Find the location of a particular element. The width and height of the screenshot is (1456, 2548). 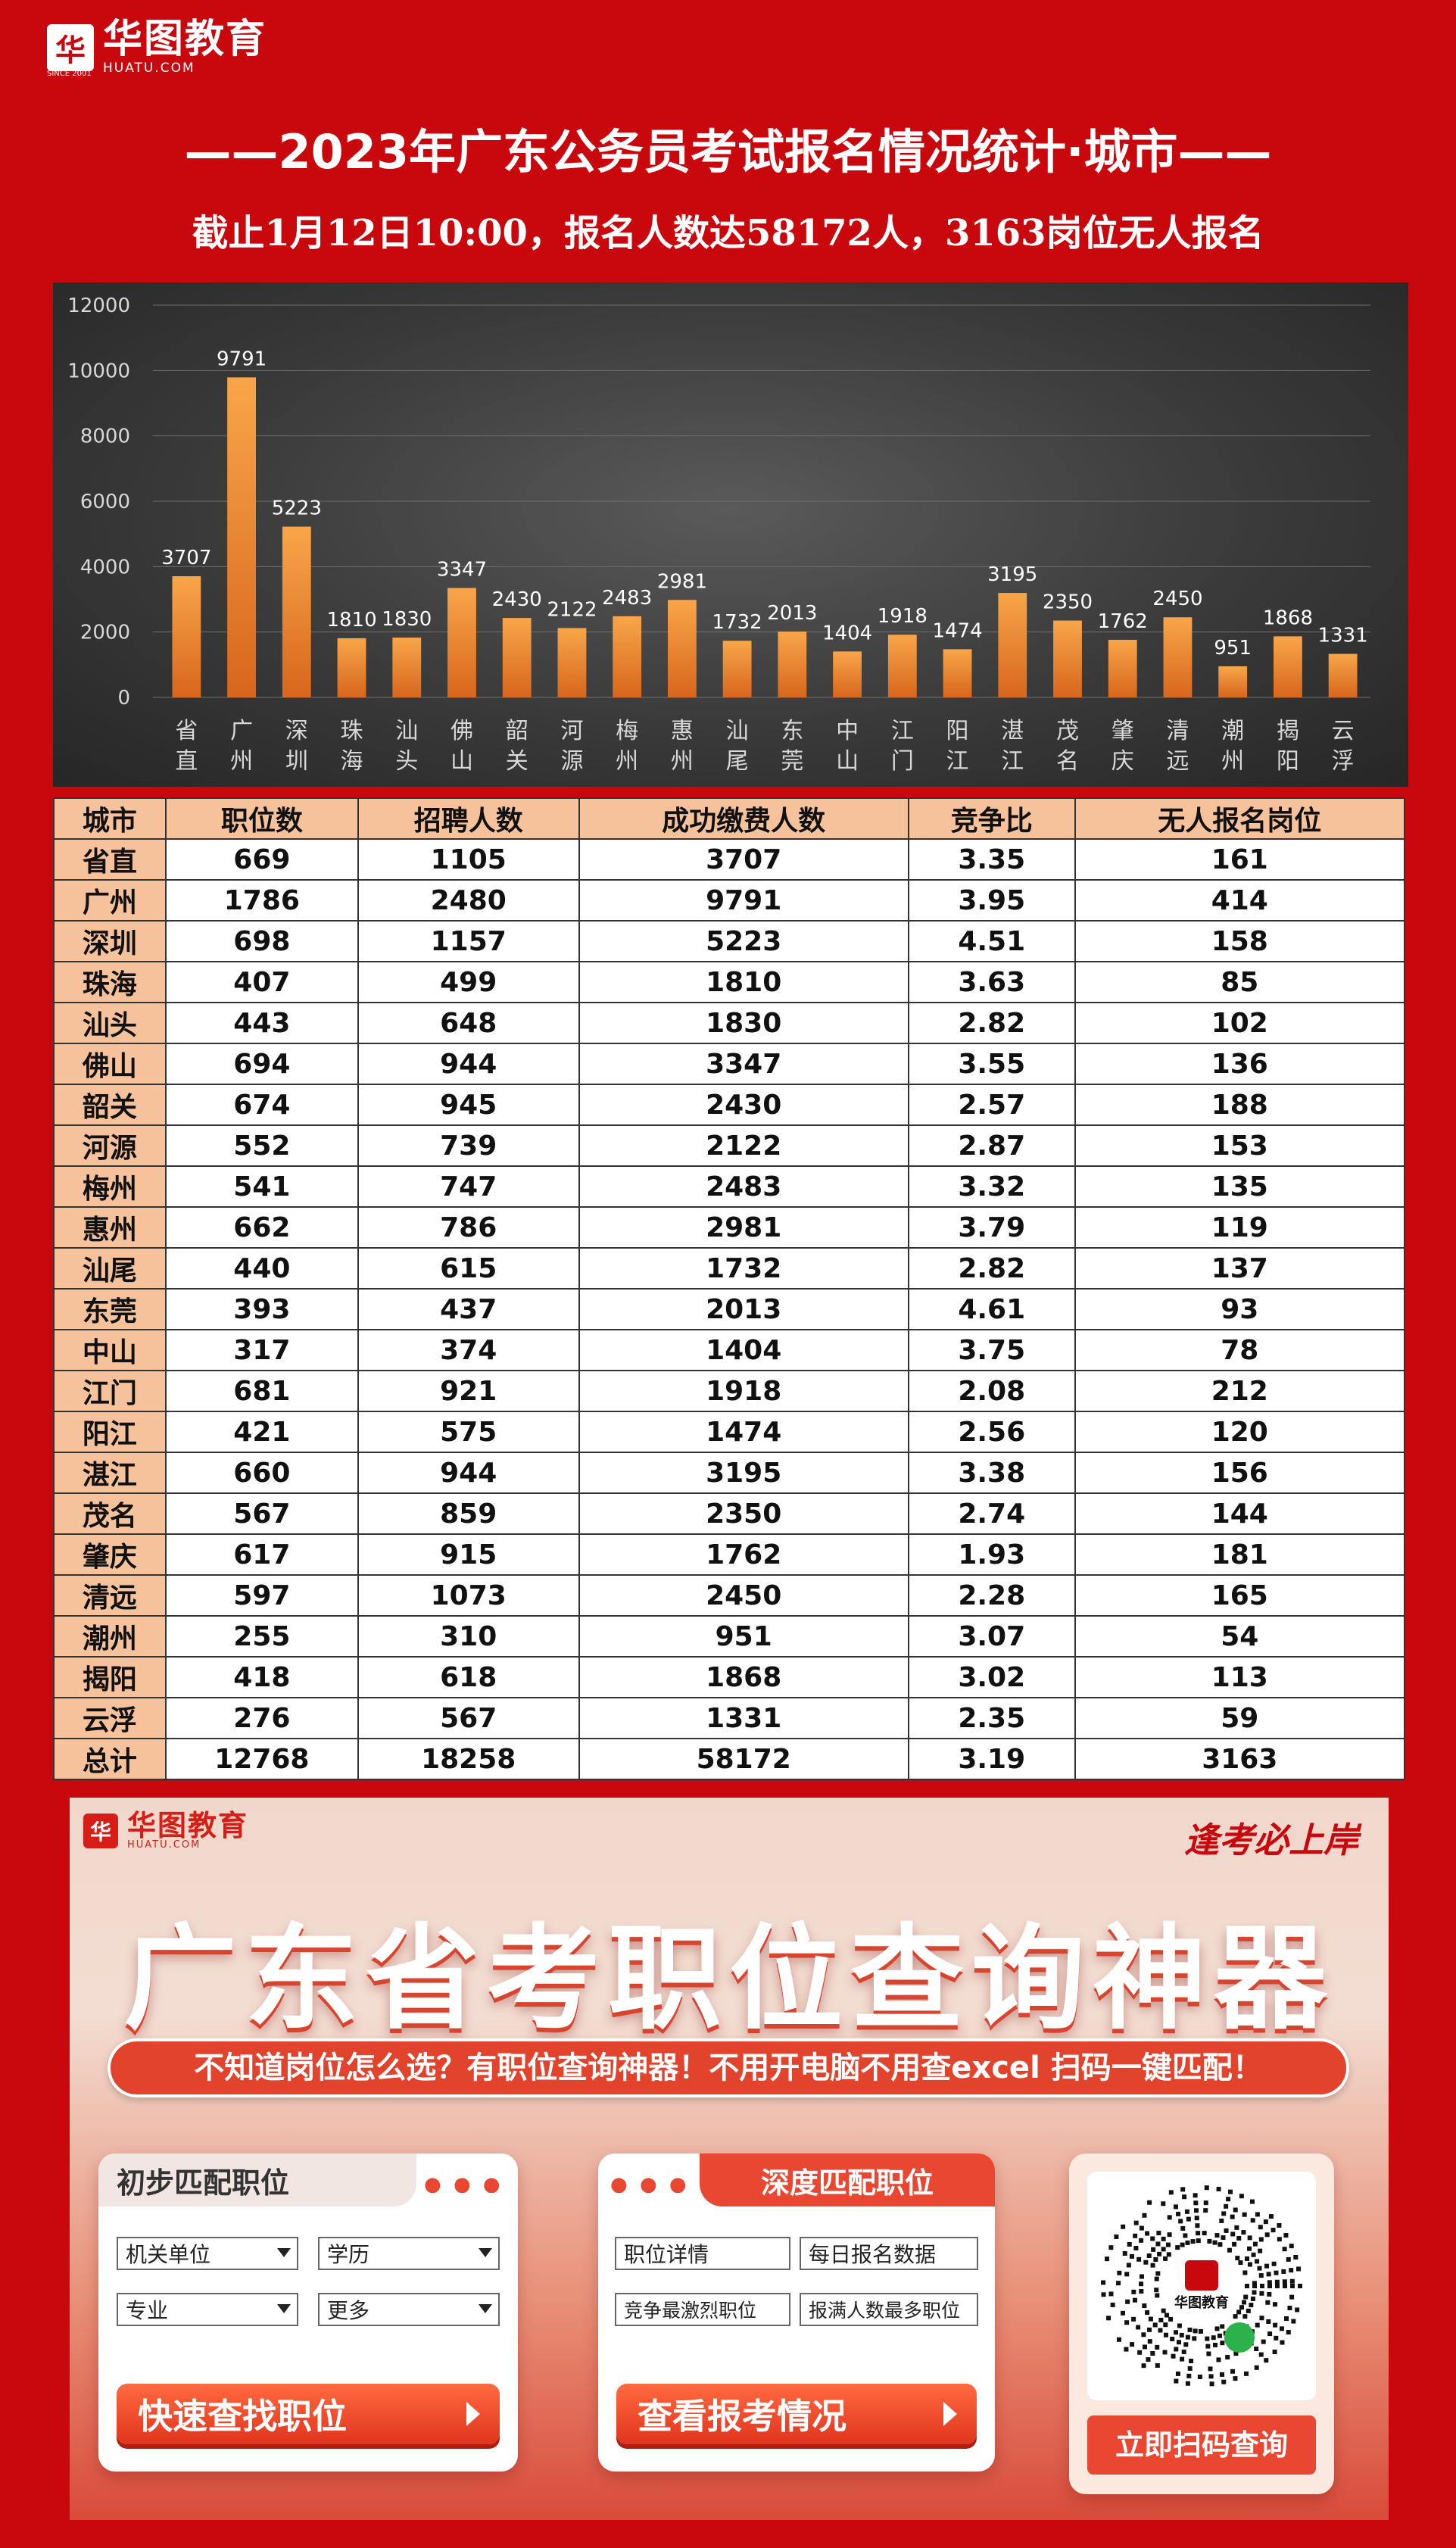

education-select: 学历 is located at coordinates (409, 2253).